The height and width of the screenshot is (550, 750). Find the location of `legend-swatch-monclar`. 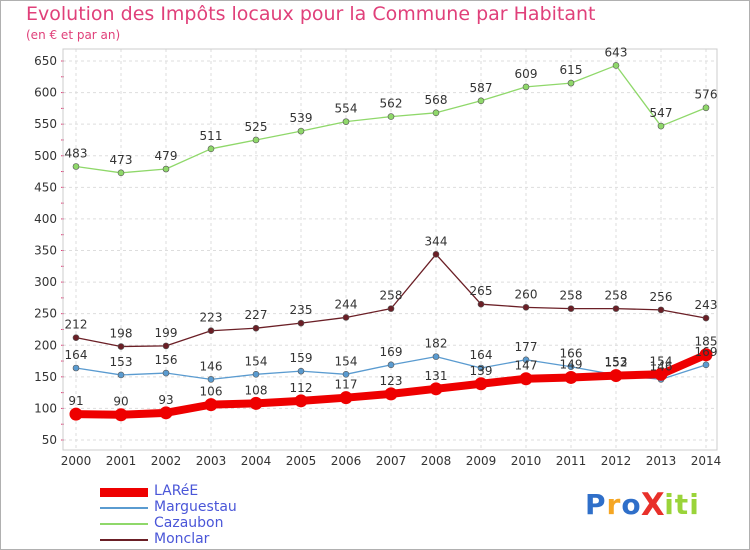

legend-swatch-monclar is located at coordinates (124, 540).